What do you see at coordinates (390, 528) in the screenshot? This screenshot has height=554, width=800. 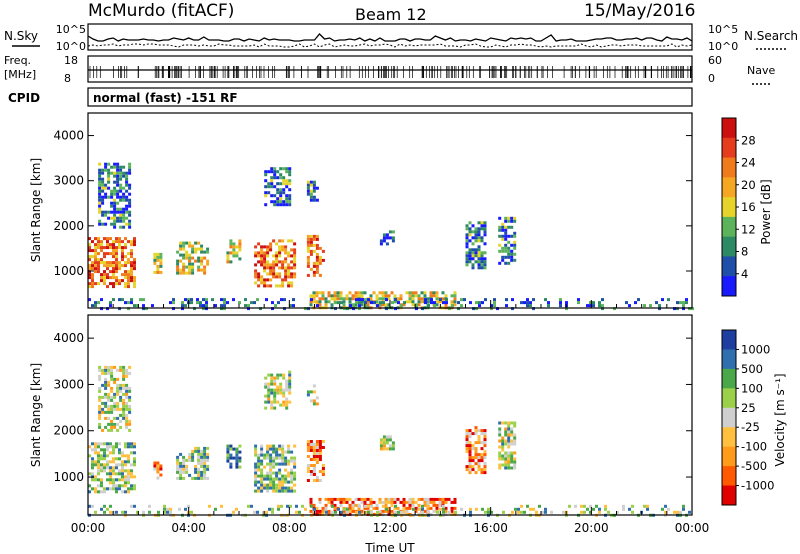 I see `x-tick-label: 12:00` at bounding box center [390, 528].